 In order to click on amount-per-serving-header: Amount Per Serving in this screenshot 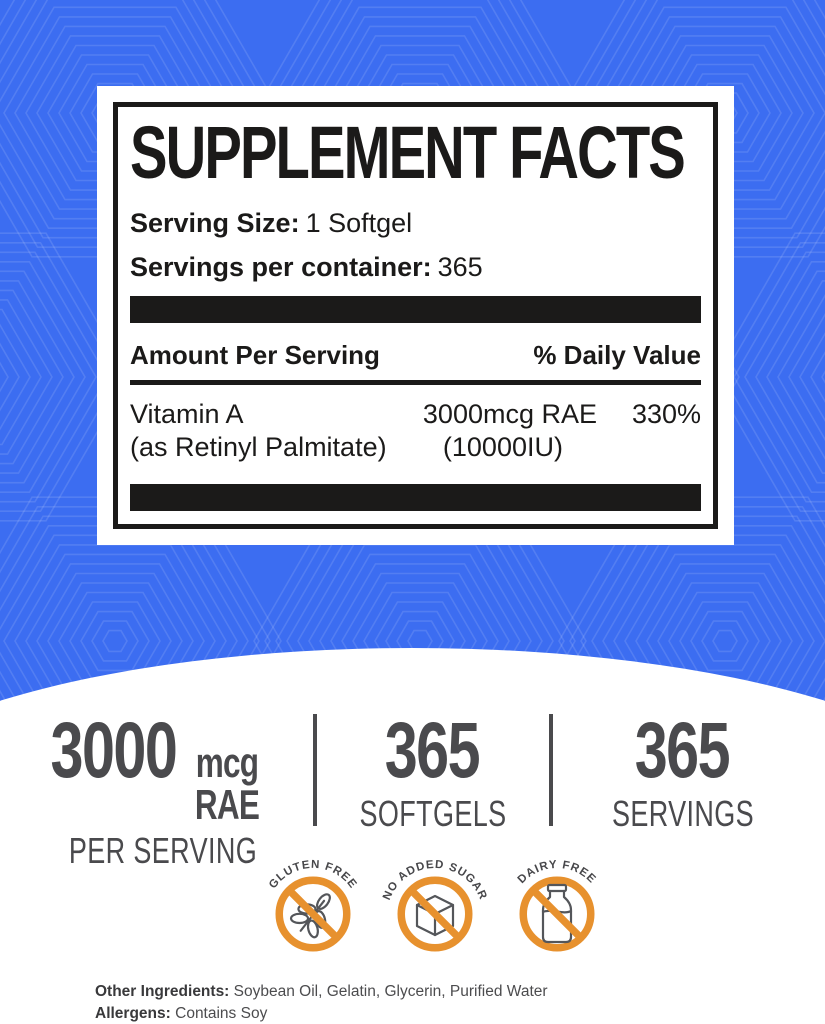, I will do `click(255, 354)`.